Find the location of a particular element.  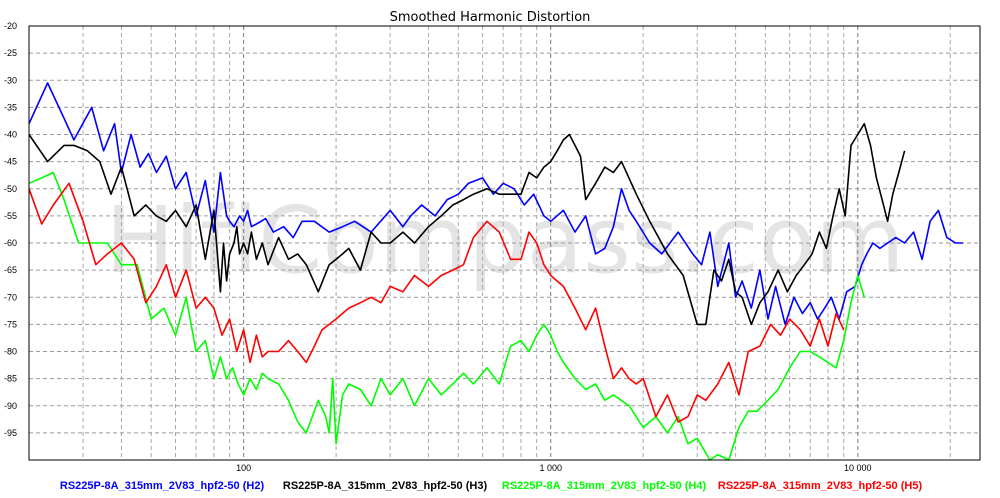

y-tick-label: -60 is located at coordinates (10, 243).